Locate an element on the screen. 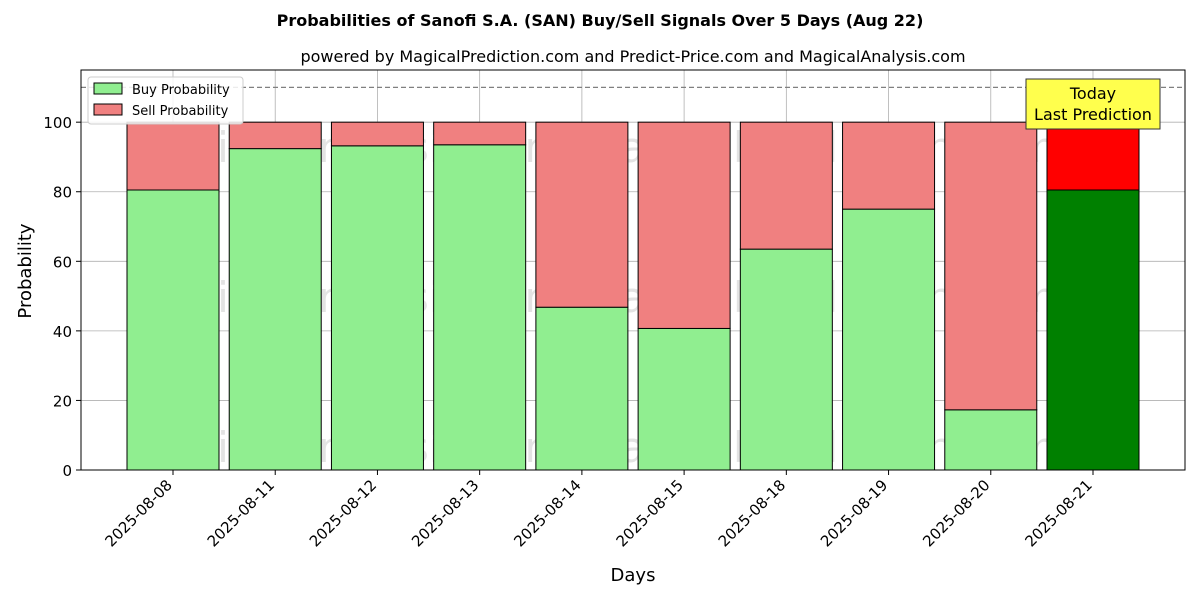  legend-label-1: Sell Probability is located at coordinates (180, 111).